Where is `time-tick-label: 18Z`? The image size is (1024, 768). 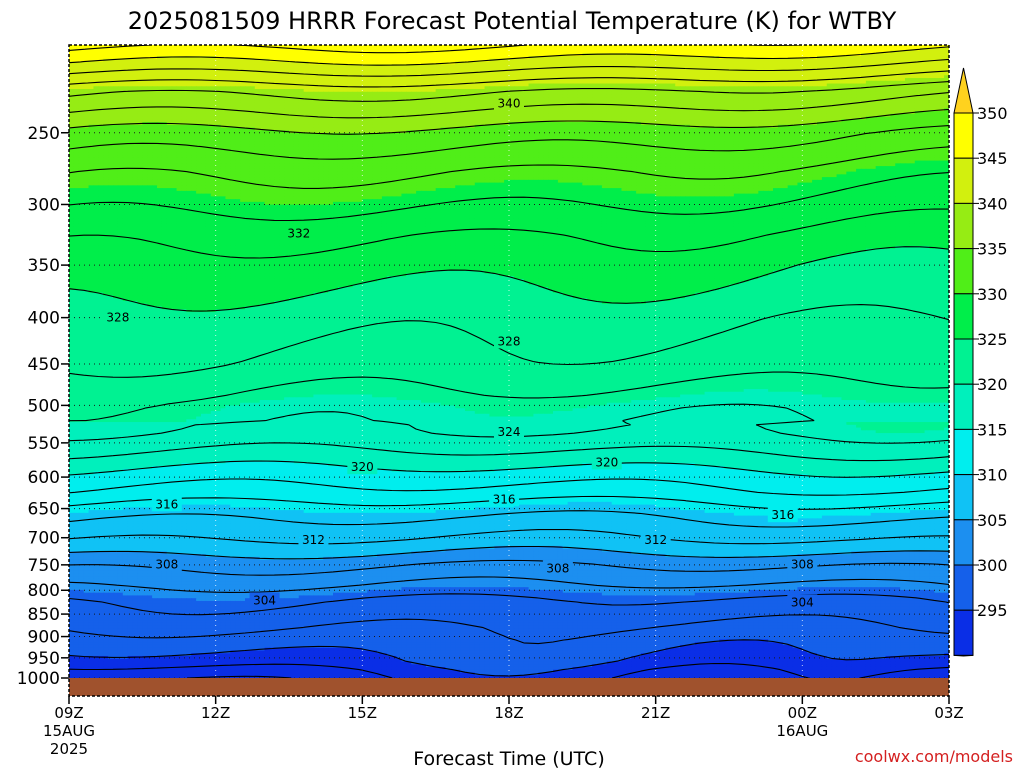
time-tick-label: 18Z is located at coordinates (508, 713).